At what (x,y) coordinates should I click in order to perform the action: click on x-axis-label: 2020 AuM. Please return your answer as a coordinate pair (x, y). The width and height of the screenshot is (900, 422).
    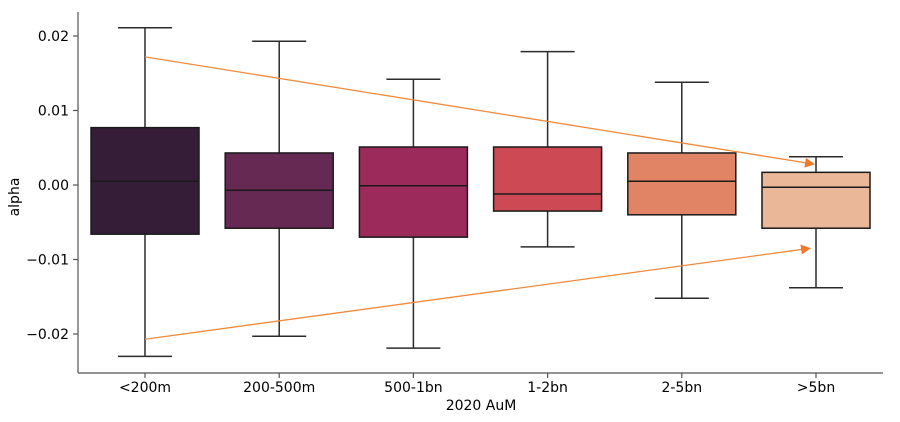
    Looking at the image, I should click on (481, 406).